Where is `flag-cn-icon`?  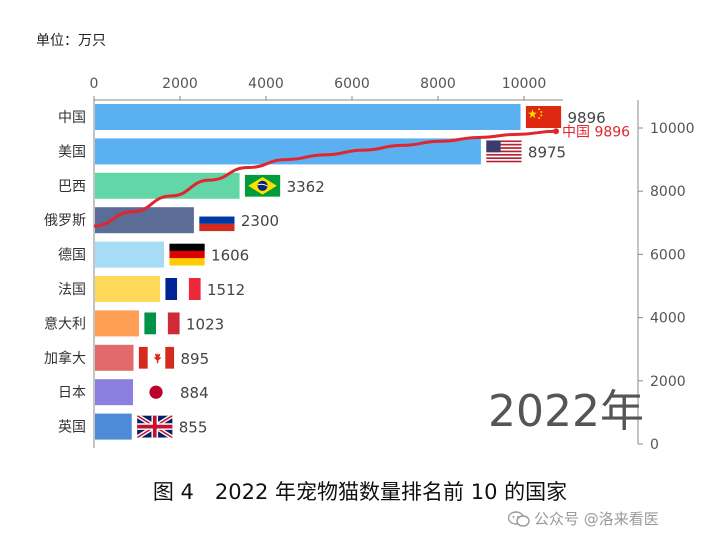 flag-cn-icon is located at coordinates (543, 117).